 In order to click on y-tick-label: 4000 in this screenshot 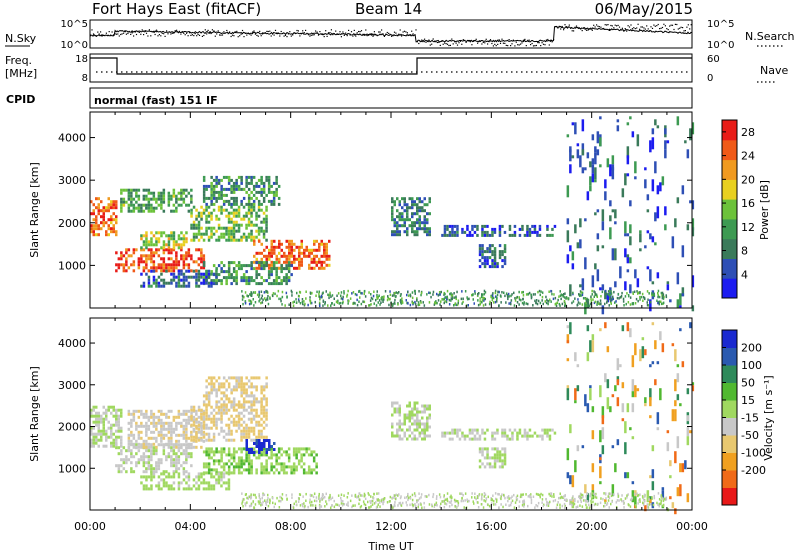, I will do `click(72, 138)`.